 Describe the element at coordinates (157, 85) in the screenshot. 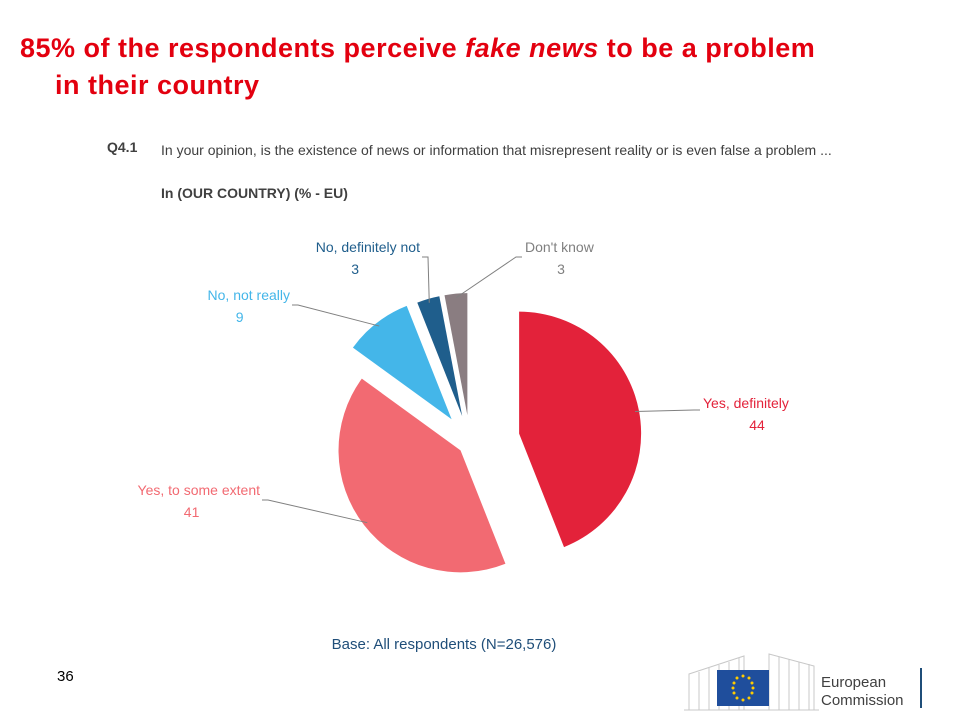

I see `title-line2: in their country` at that location.